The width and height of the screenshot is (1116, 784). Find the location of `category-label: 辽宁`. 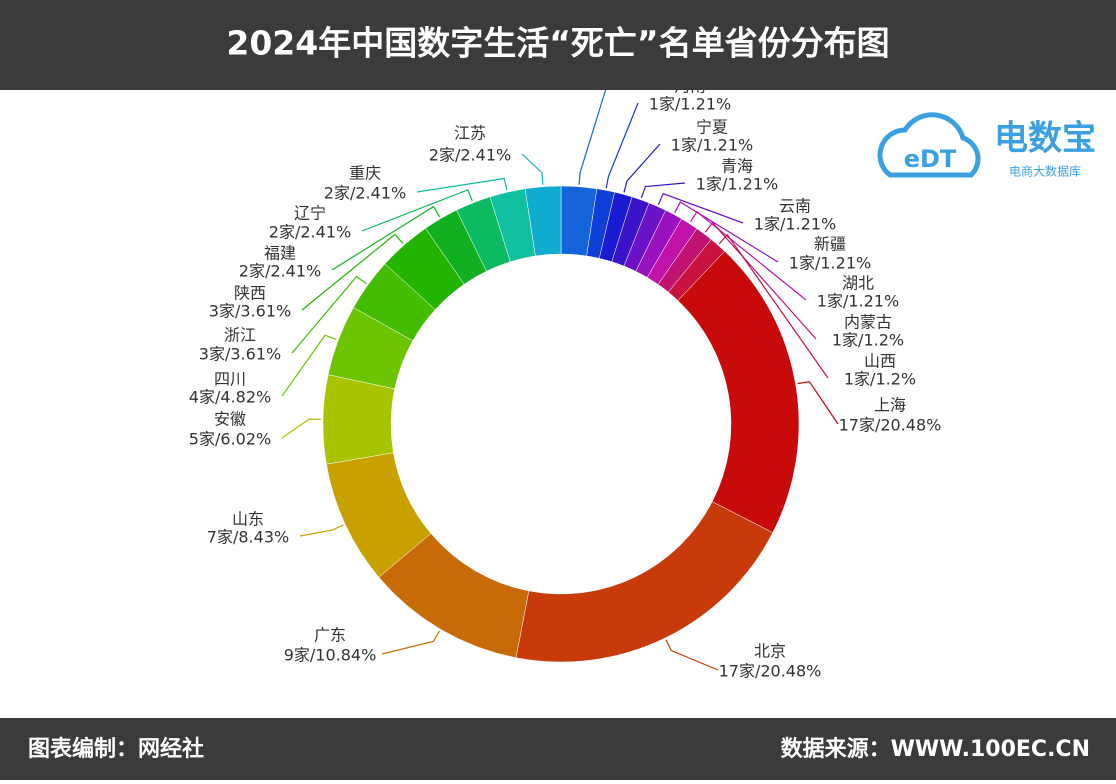

category-label: 辽宁 is located at coordinates (310, 213).